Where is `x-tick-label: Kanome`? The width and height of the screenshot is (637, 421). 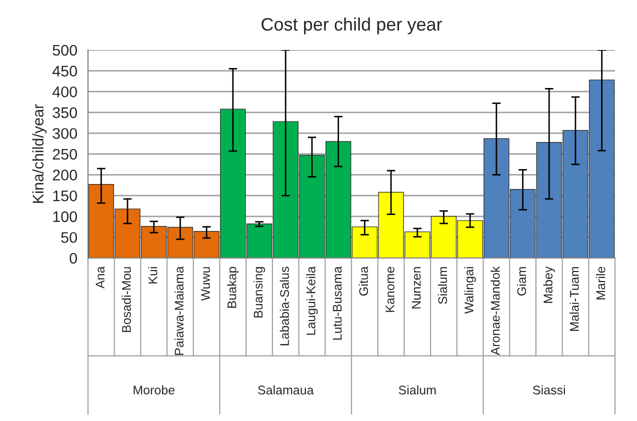
x-tick-label: Kanome is located at coordinates (390, 289).